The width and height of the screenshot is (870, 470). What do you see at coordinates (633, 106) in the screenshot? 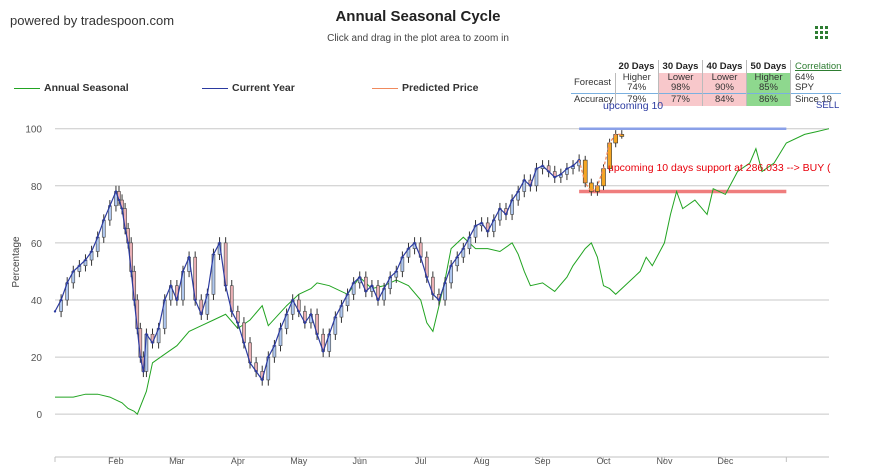
I see `upcoming-sell-annotation: upcoming 10` at bounding box center [633, 106].